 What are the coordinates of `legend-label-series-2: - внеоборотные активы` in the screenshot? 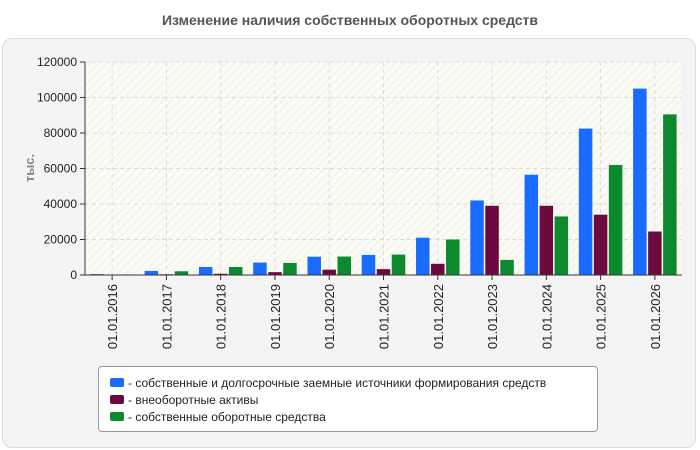 It's located at (193, 399).